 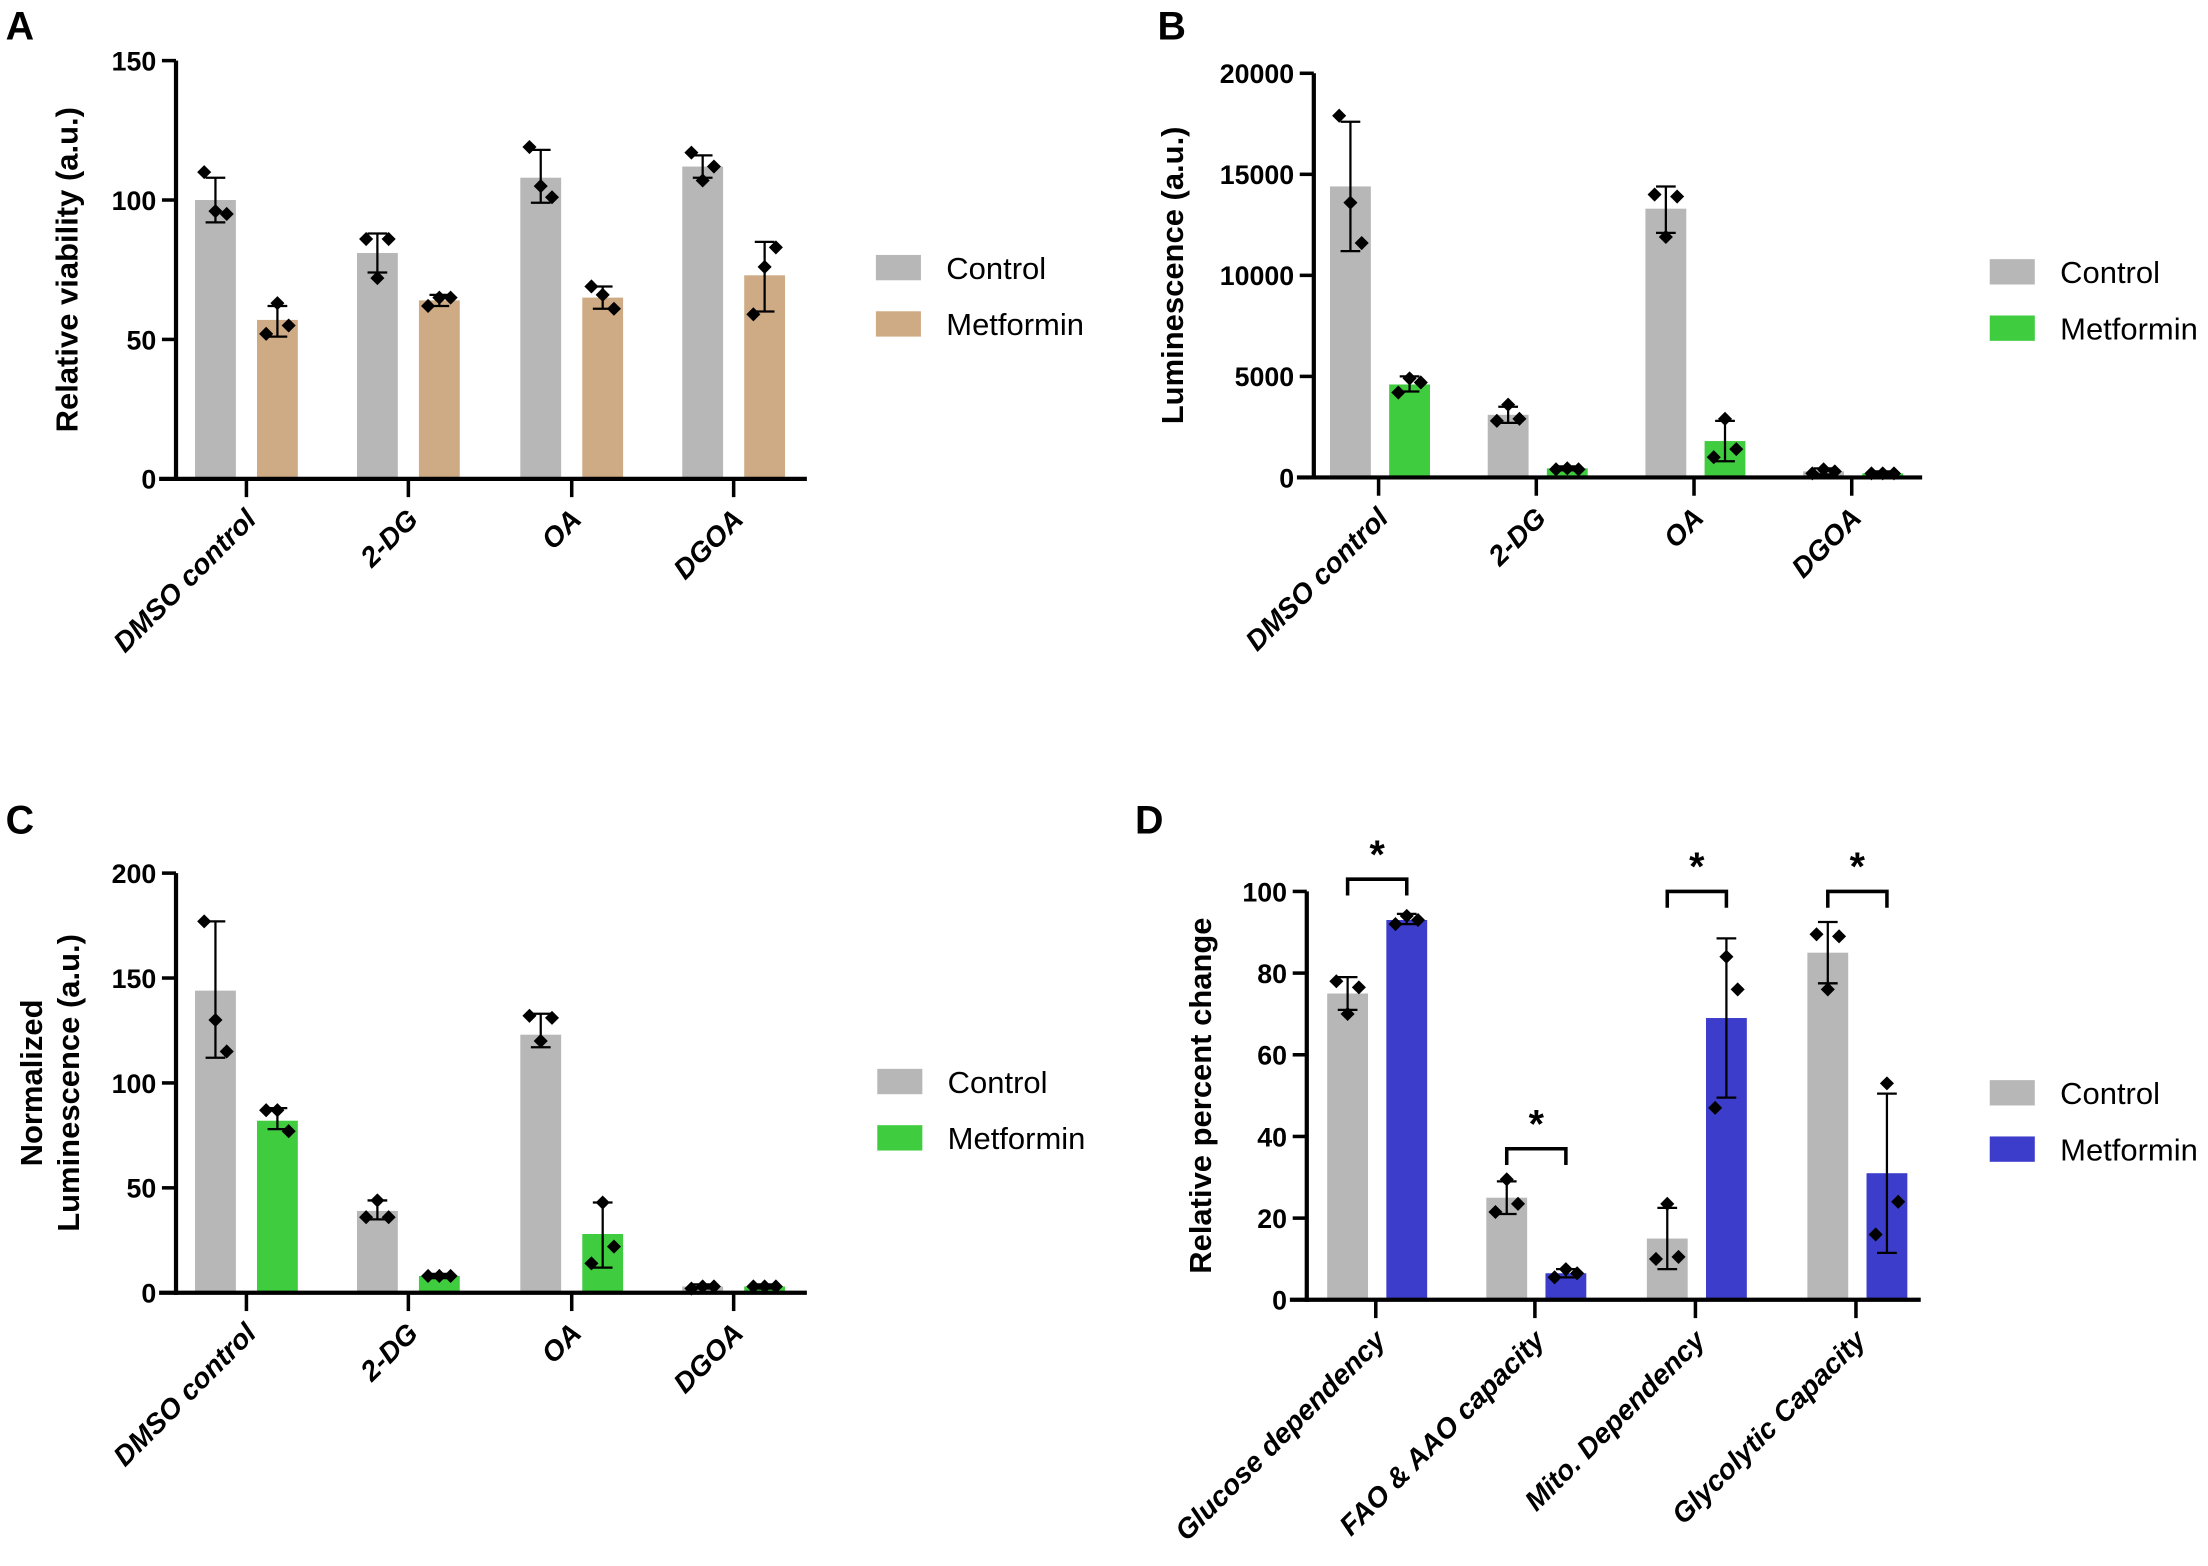 I want to click on y-axis-label: Luminescence (a.u.), so click(x=68, y=1083).